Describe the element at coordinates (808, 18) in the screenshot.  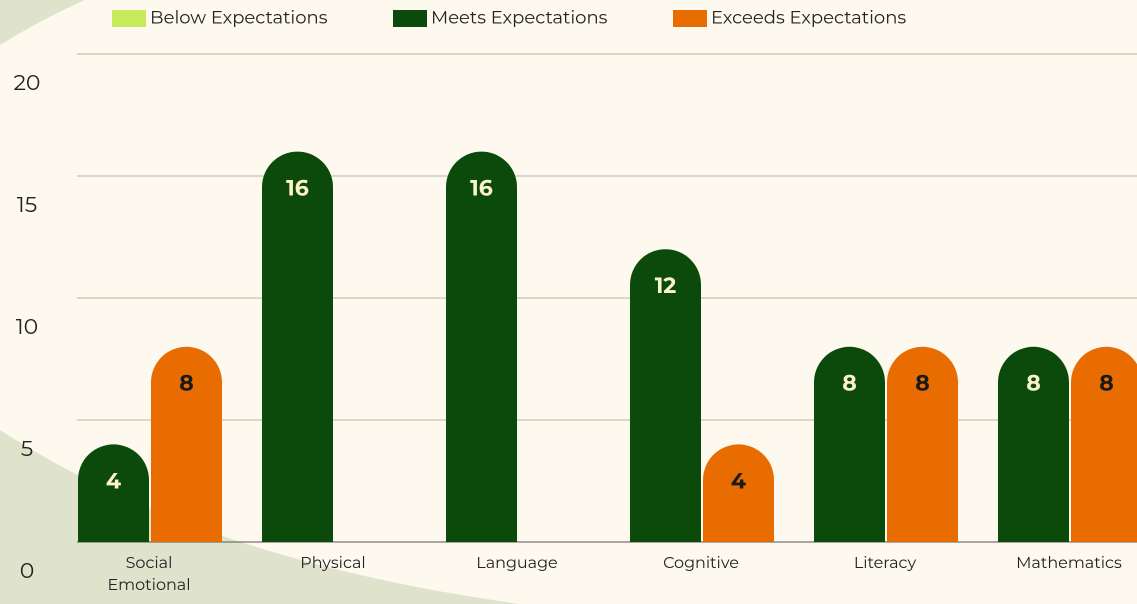
I see `legend-label: Exceeds Expectations` at that location.